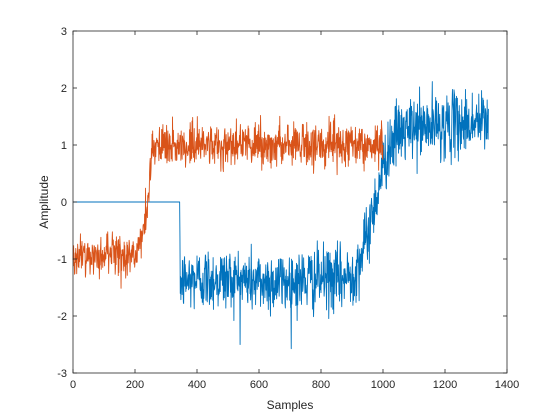  I want to click on y-tick-label: -1, so click(62, 260).